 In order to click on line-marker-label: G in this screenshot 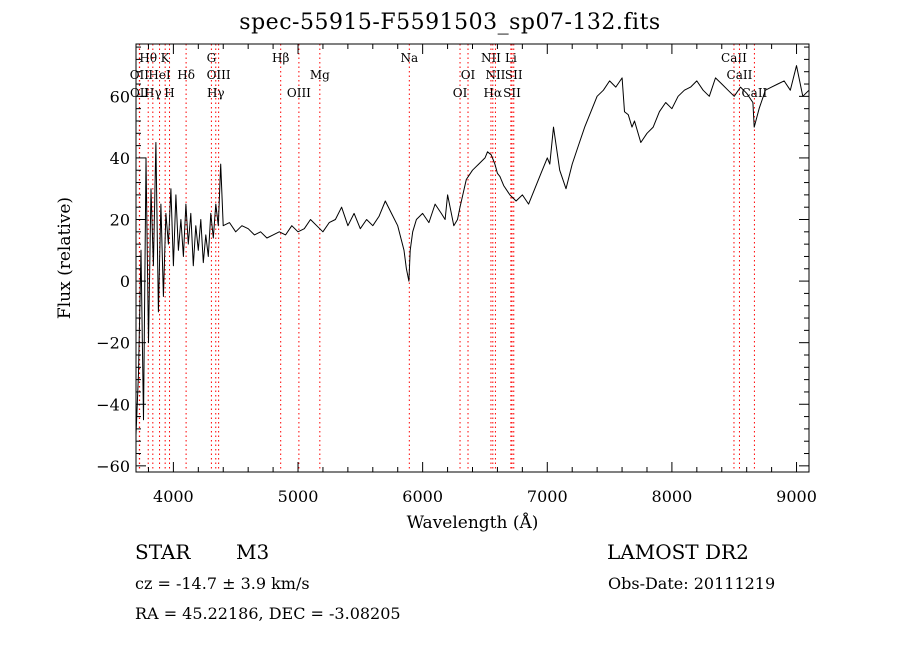, I will do `click(212, 58)`.